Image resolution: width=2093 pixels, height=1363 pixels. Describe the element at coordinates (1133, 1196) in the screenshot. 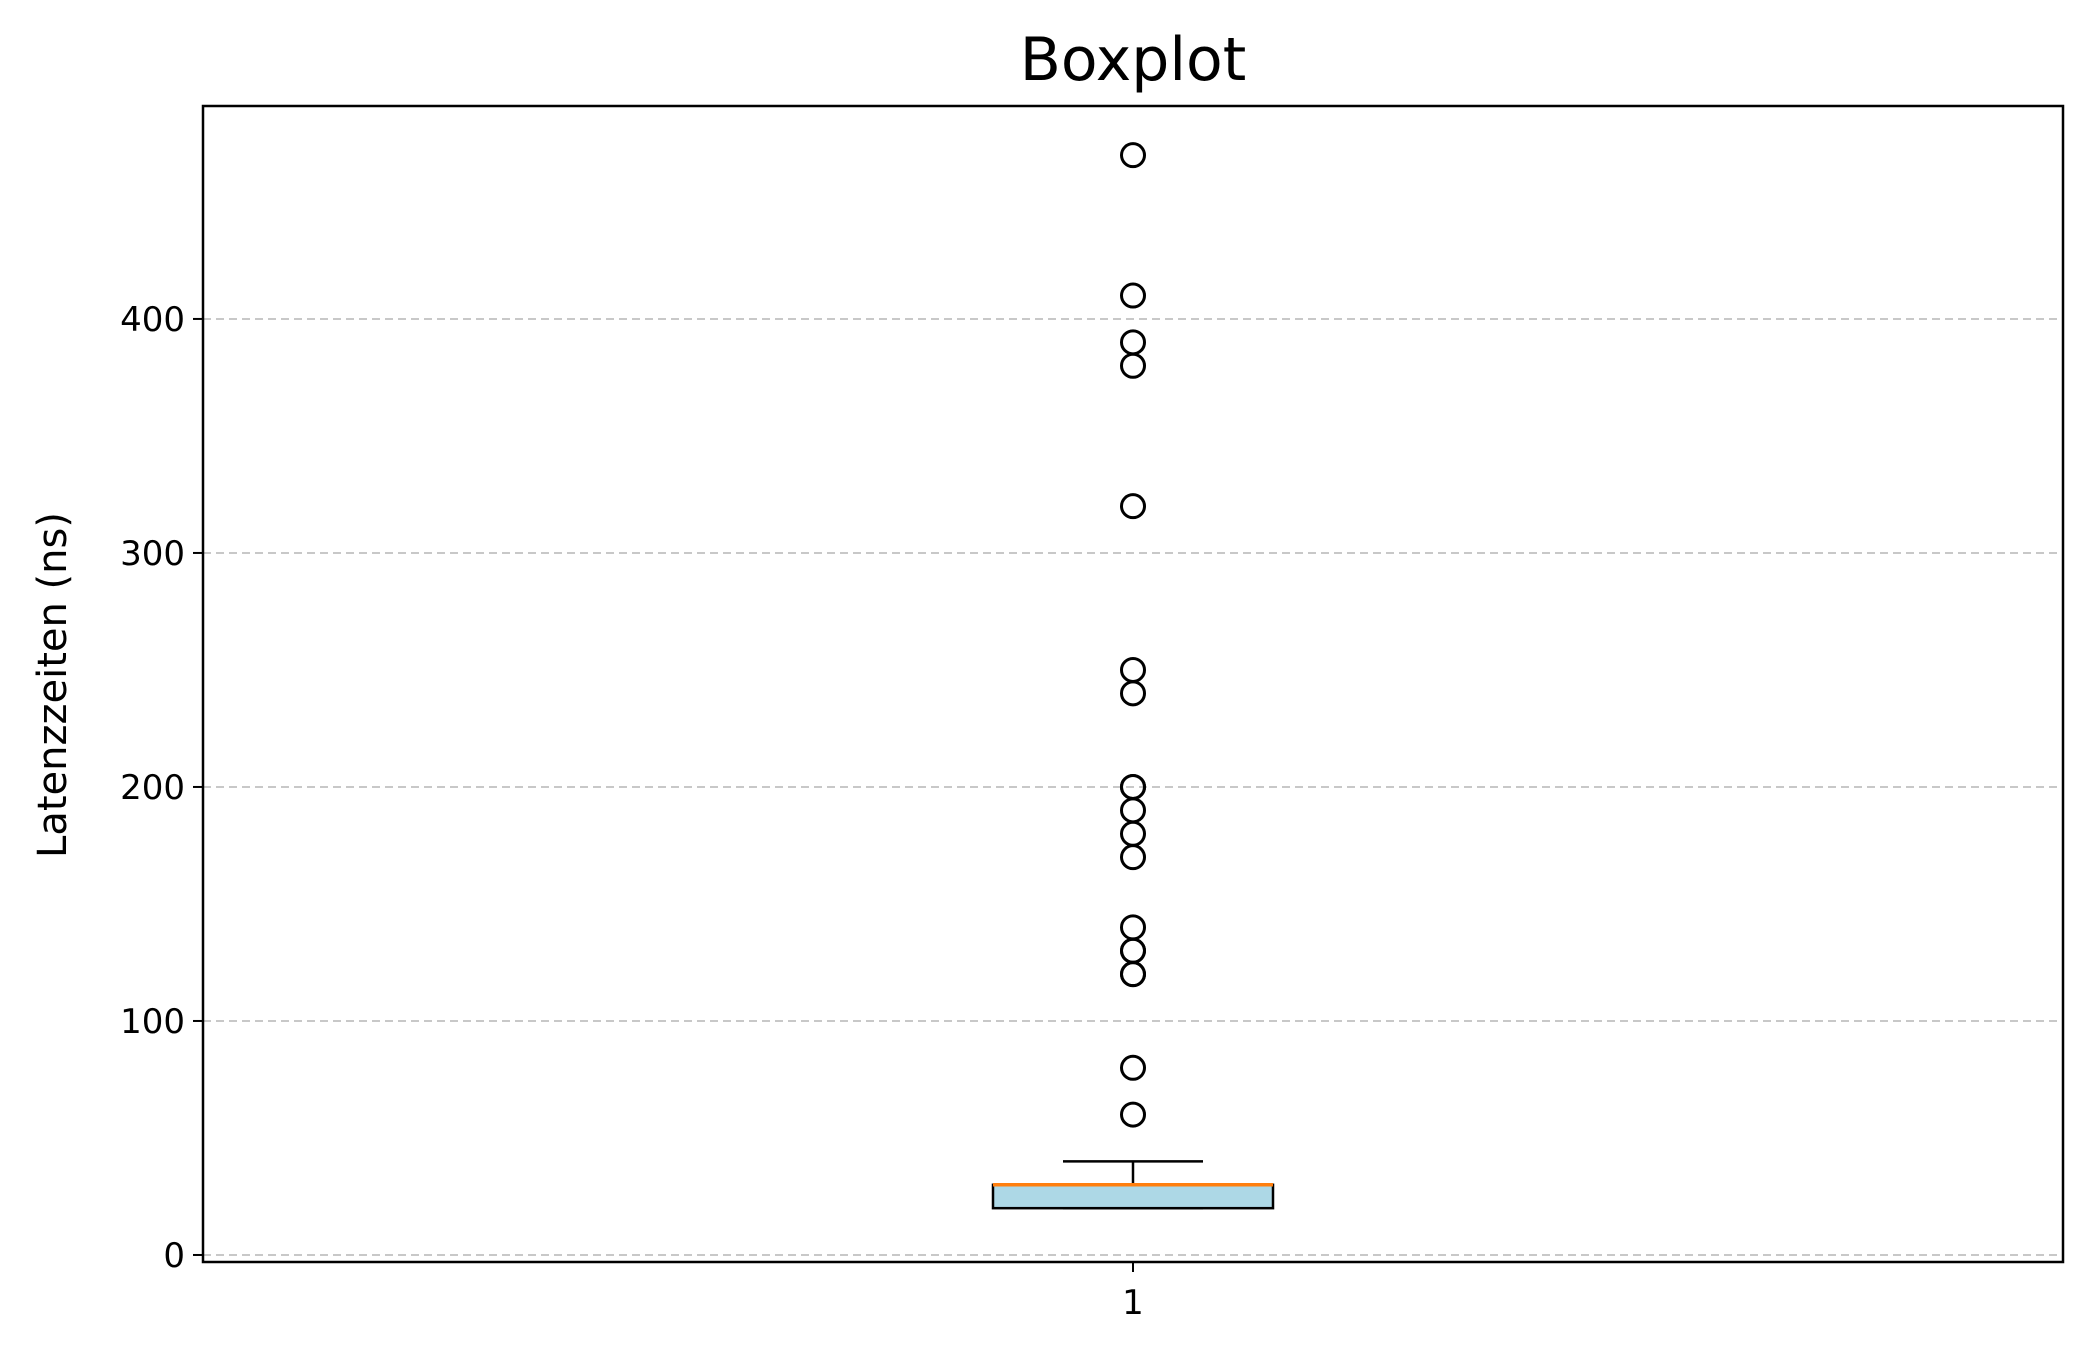

I see `box-iqr` at that location.